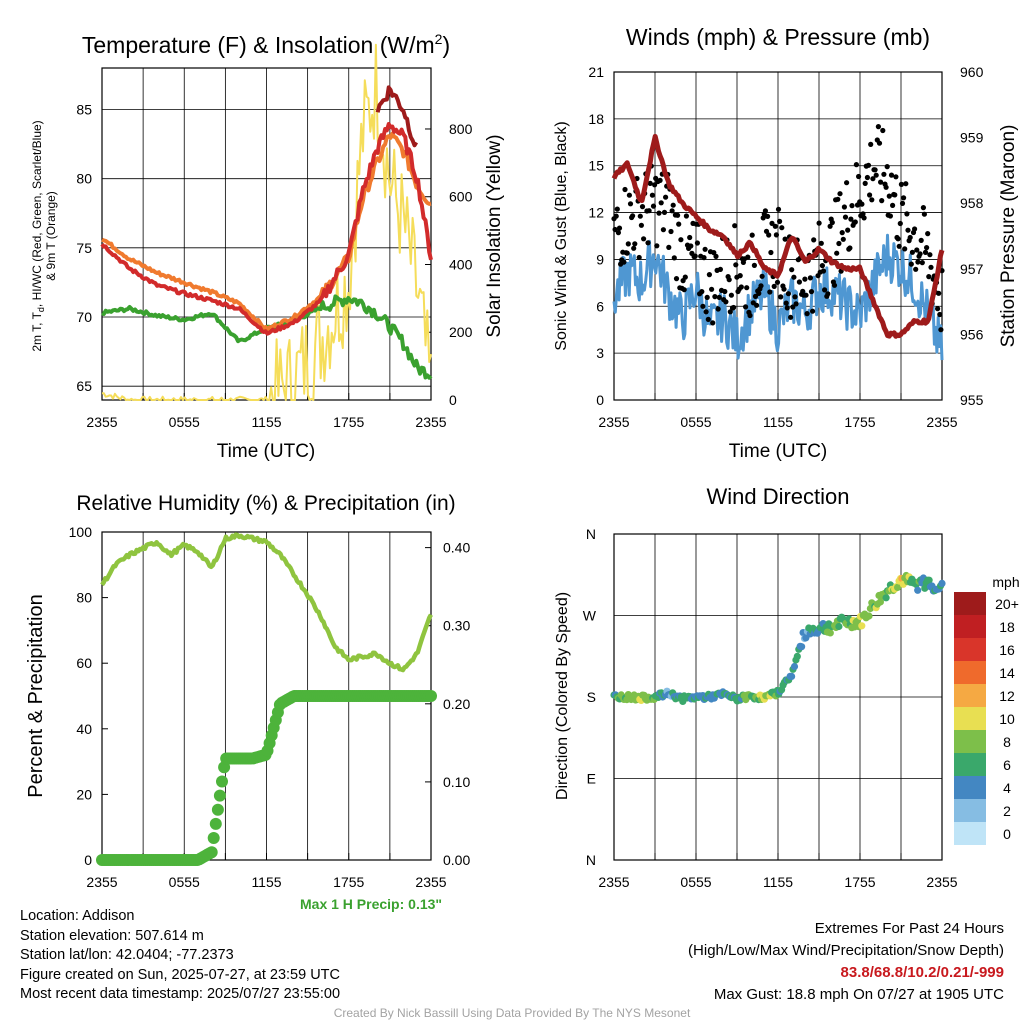 The height and width of the screenshot is (1024, 1024). Describe the element at coordinates (84, 663) in the screenshot. I see `humidity-ytick-label: 60` at that location.